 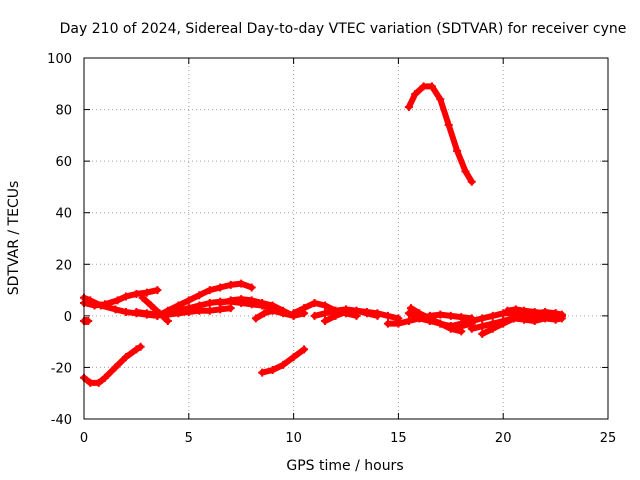 I want to click on y-tick-label: -40, so click(x=61, y=420).